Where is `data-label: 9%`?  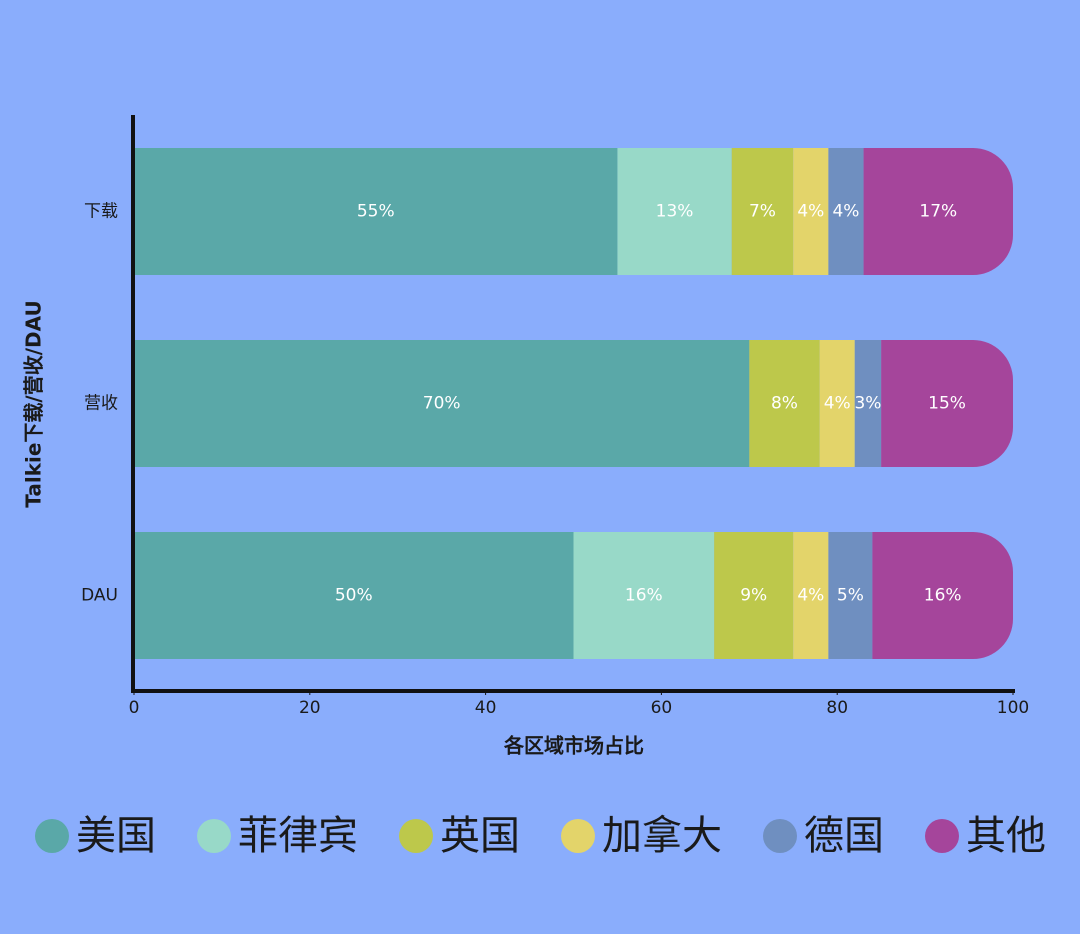 data-label: 9% is located at coordinates (753, 596).